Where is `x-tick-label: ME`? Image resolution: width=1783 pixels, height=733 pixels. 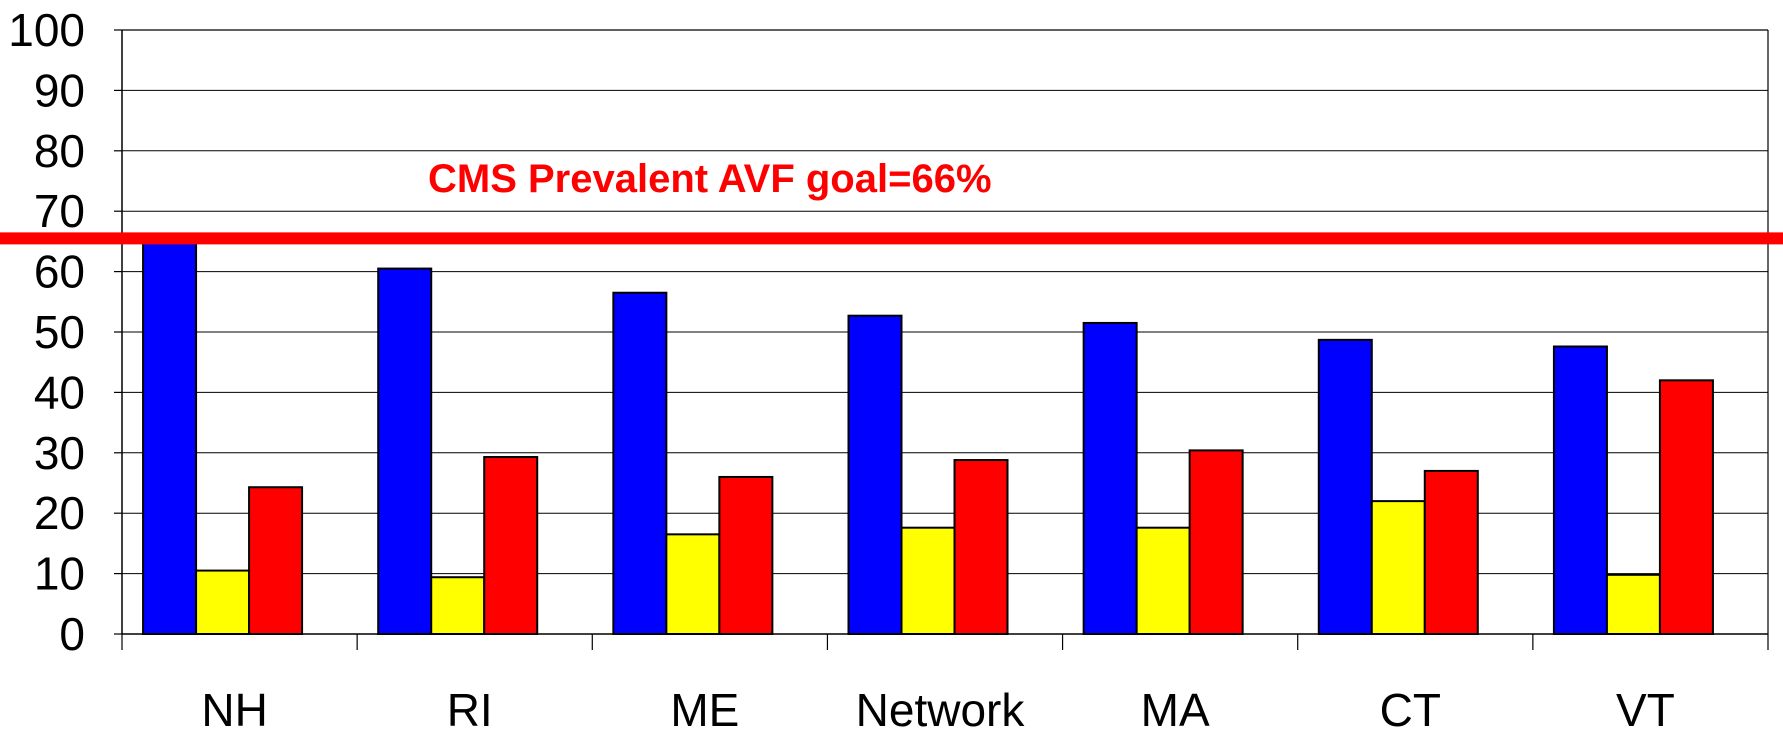 x-tick-label: ME is located at coordinates (704, 708).